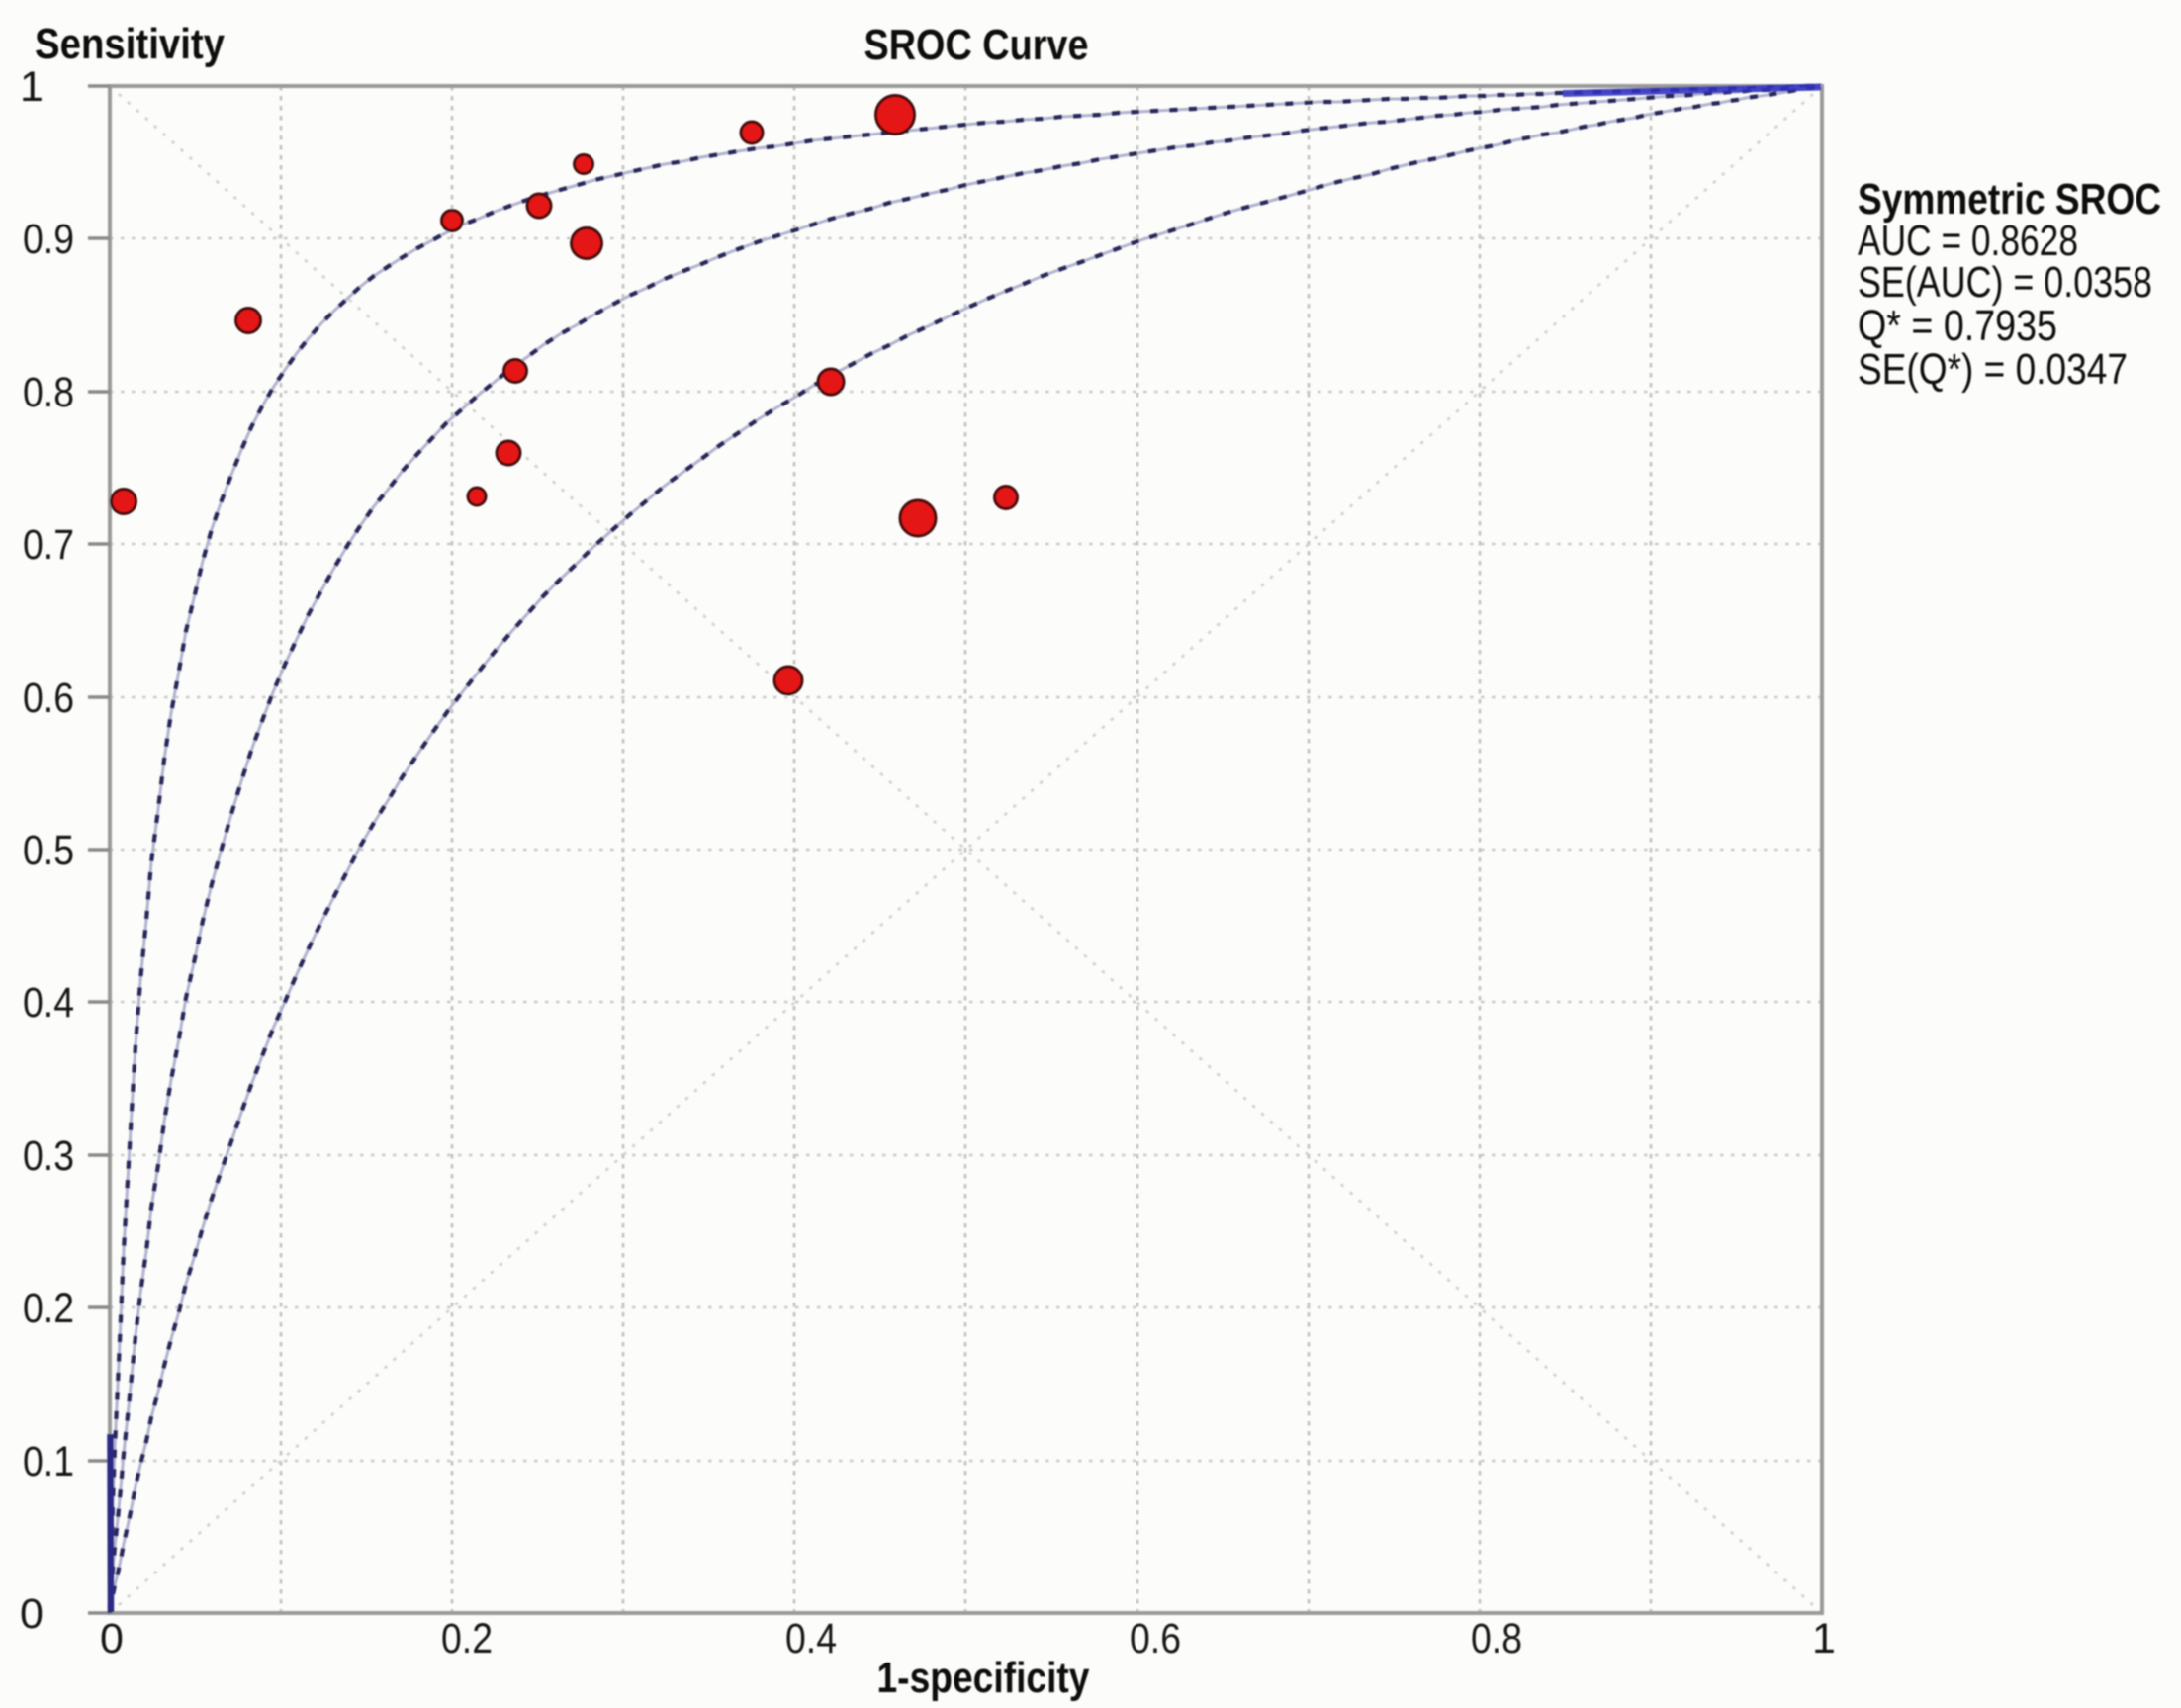  Describe the element at coordinates (48, 1461) in the screenshot. I see `svg-text: 0.1` at that location.